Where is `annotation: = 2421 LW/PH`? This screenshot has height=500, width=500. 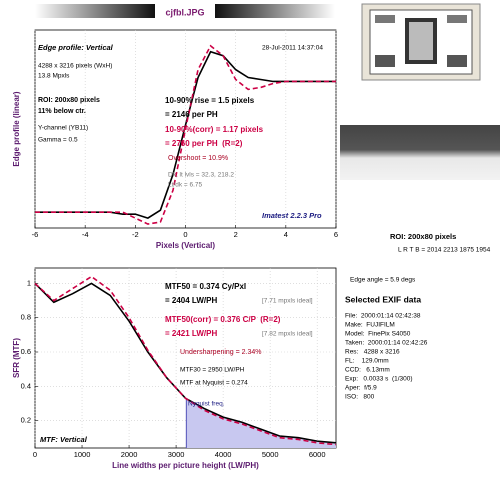 annotation: = 2421 LW/PH is located at coordinates (191, 333).